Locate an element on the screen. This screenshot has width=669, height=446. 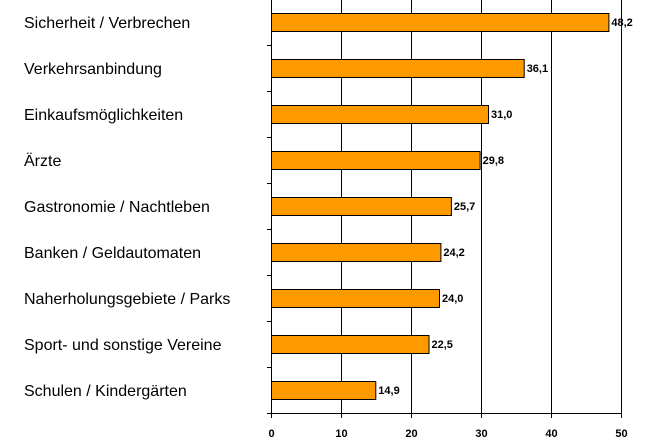
x-tick-label-10: 10 is located at coordinates (341, 434).